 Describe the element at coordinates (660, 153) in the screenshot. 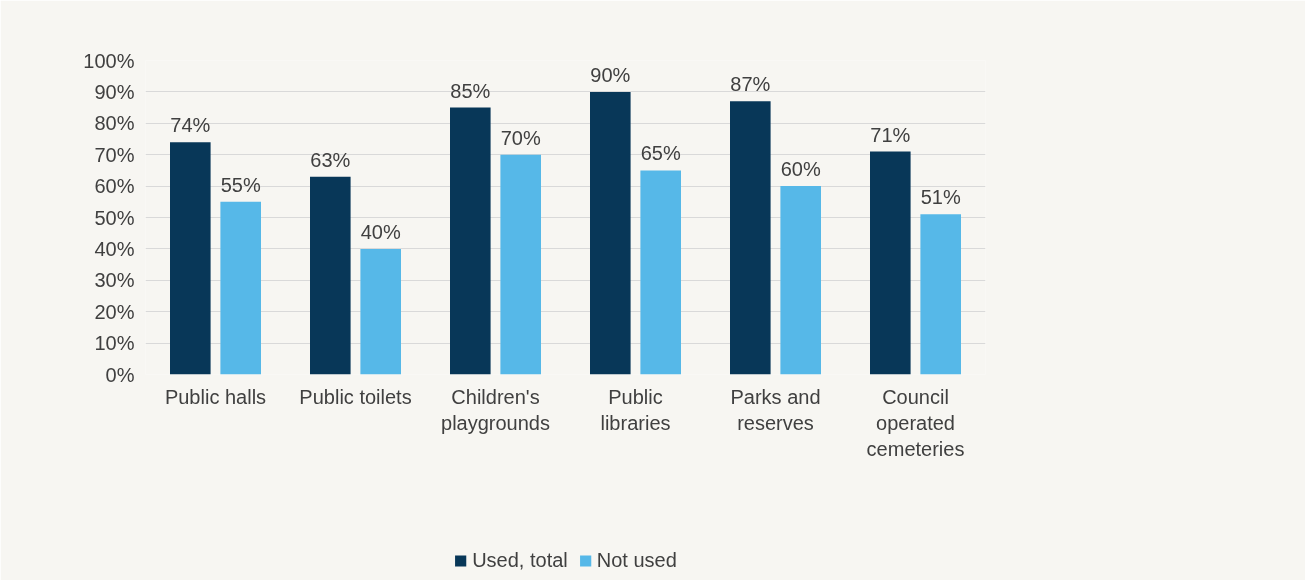

I see `data-label: 65%` at that location.